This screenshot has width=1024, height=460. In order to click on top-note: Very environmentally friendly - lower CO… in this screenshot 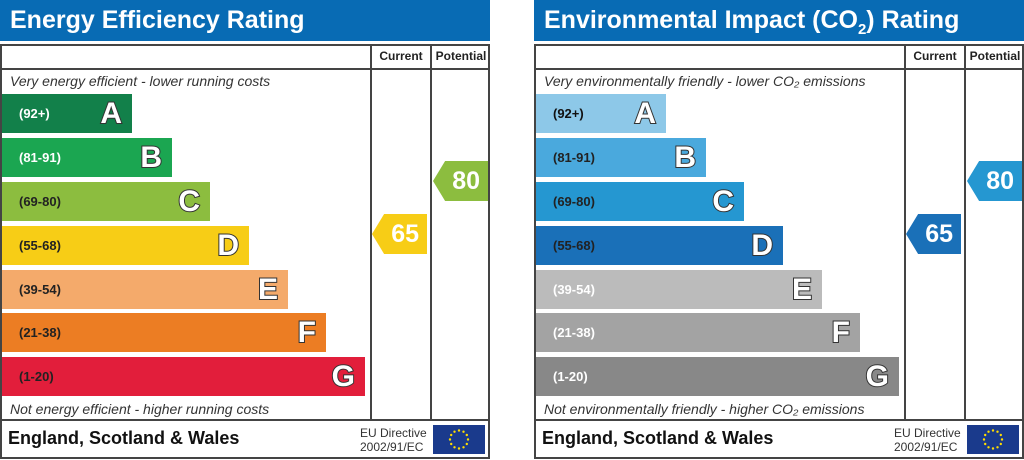, I will do `click(705, 81)`.